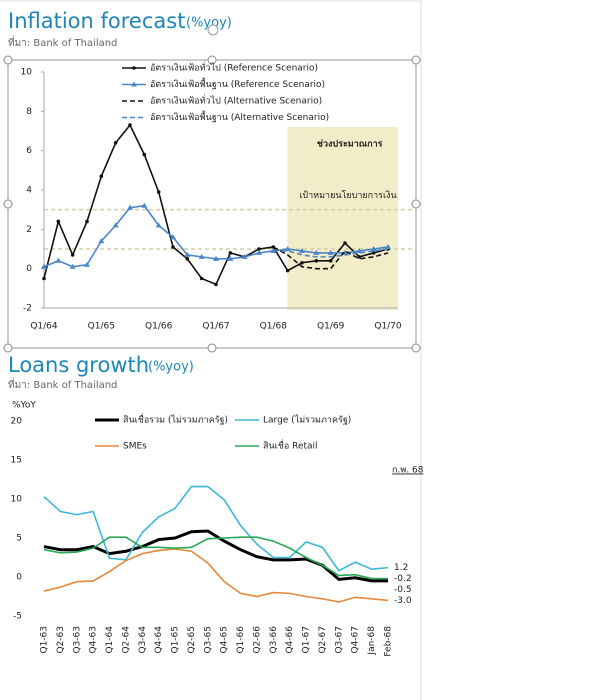 The width and height of the screenshot is (600, 700). I want to click on end-label: -0.2, so click(403, 579).